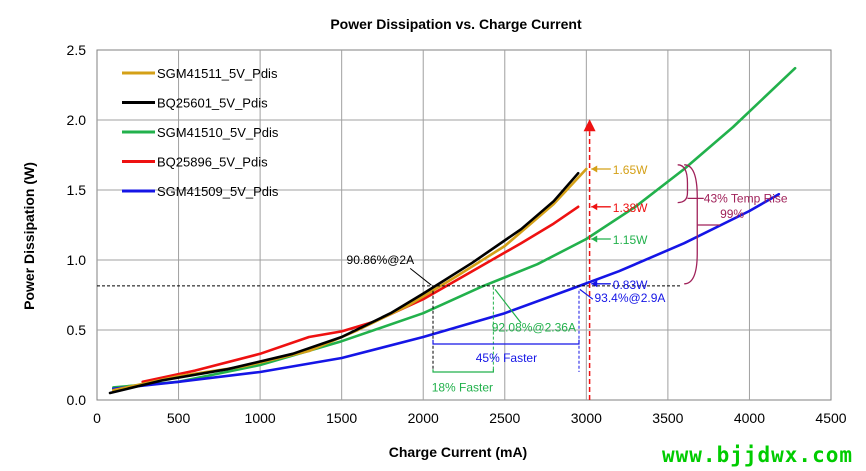 Image resolution: width=866 pixels, height=471 pixels. What do you see at coordinates (586, 418) in the screenshot?
I see `x-tick-label: 3000` at bounding box center [586, 418].